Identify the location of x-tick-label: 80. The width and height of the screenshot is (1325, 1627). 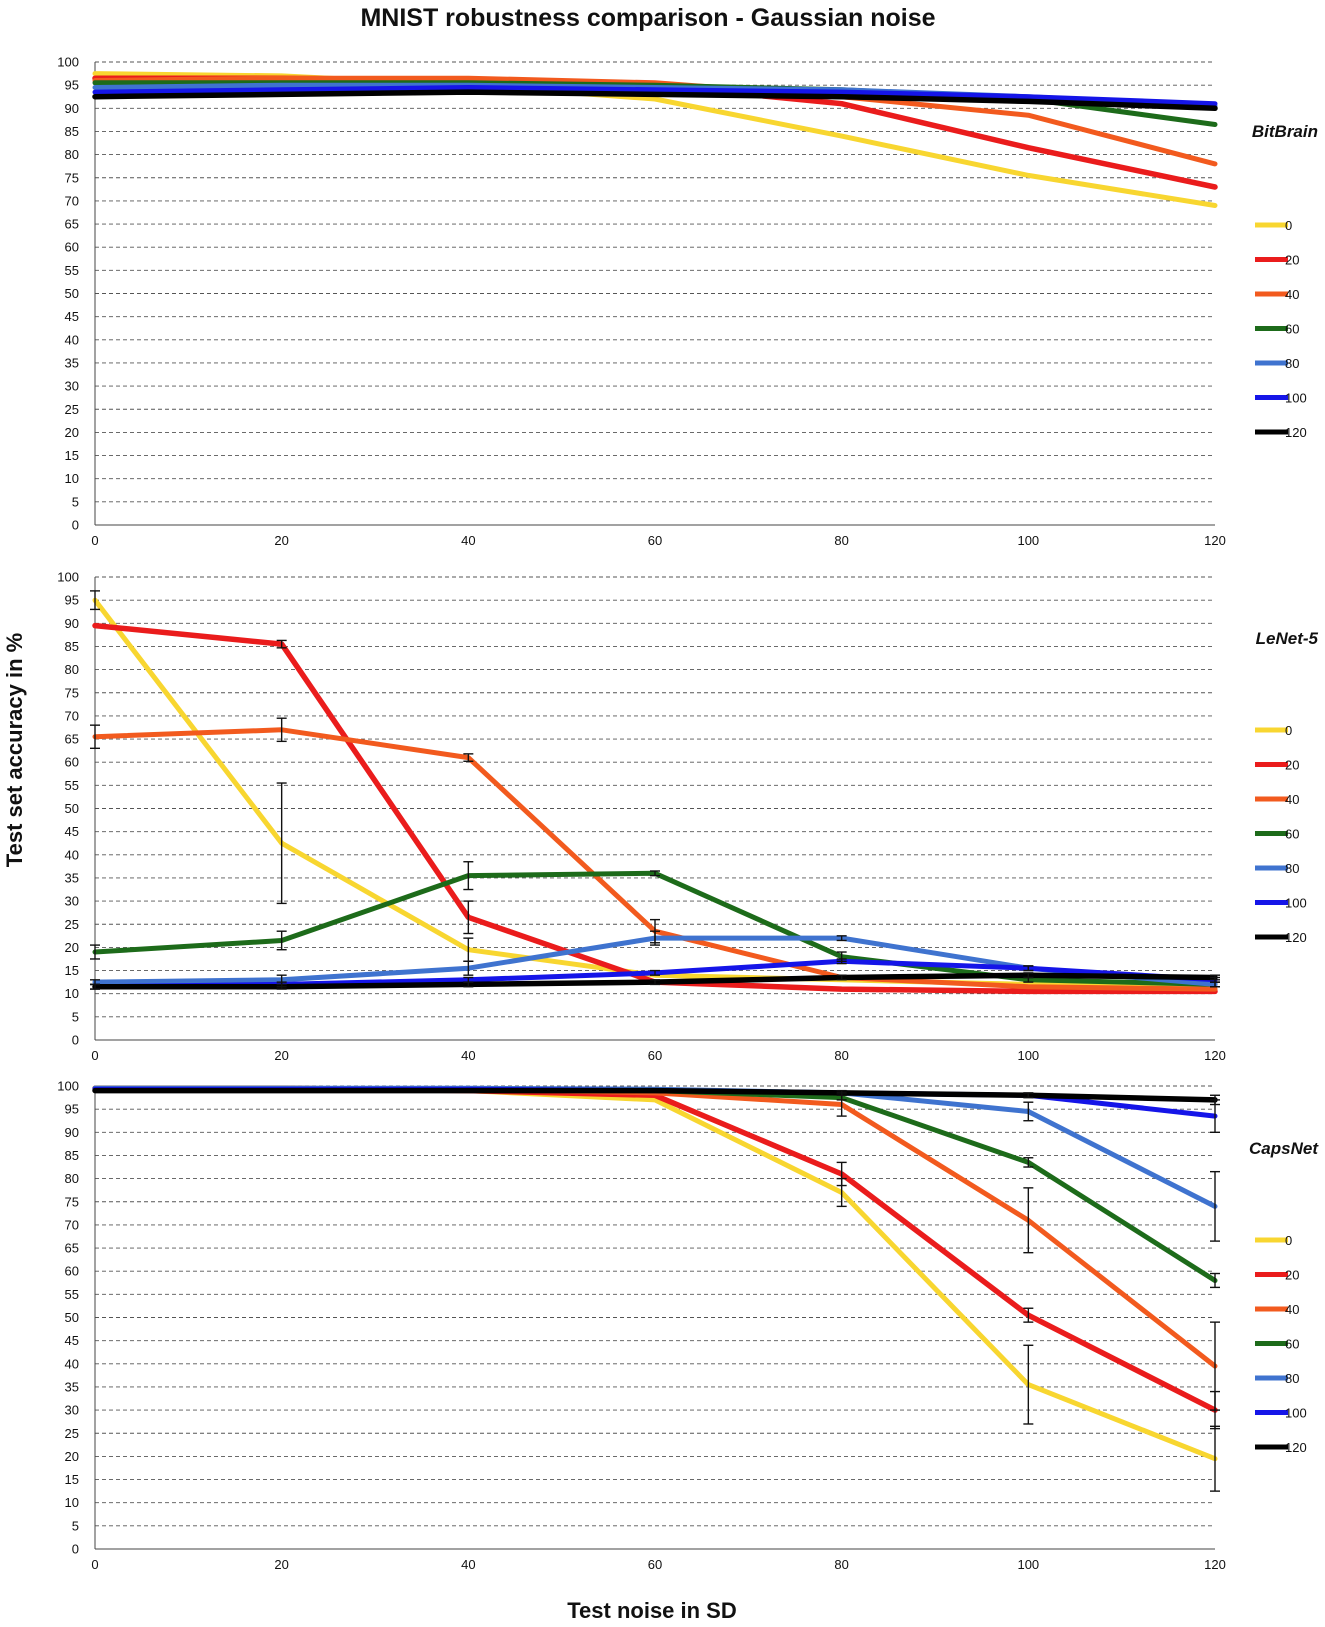
(841, 1564).